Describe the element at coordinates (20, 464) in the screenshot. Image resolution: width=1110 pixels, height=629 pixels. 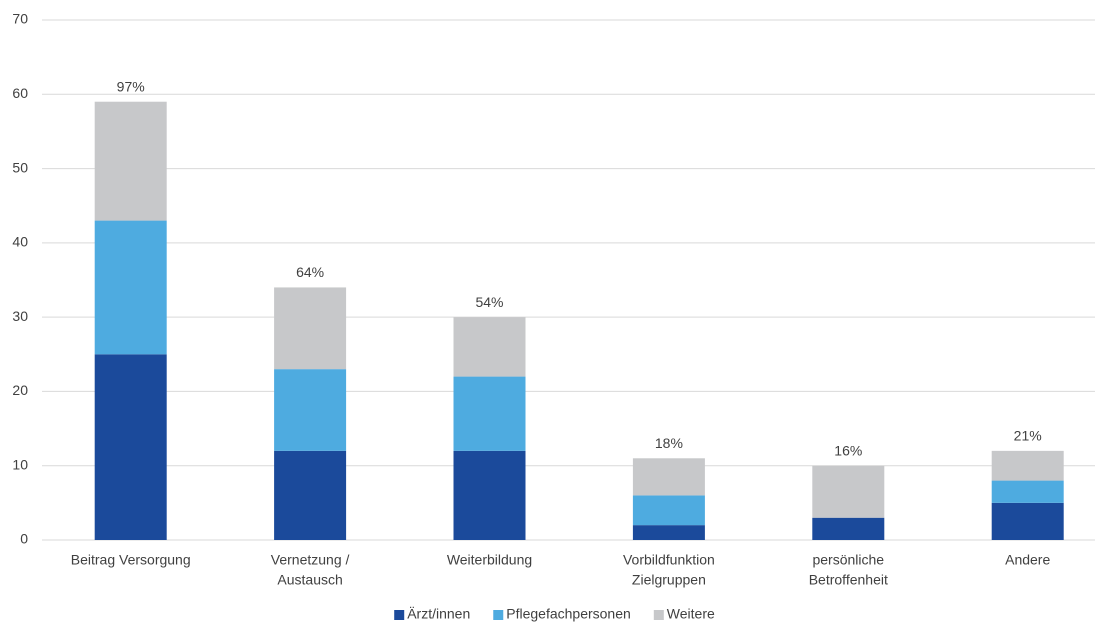
I see `y-tick-label: 10` at that location.